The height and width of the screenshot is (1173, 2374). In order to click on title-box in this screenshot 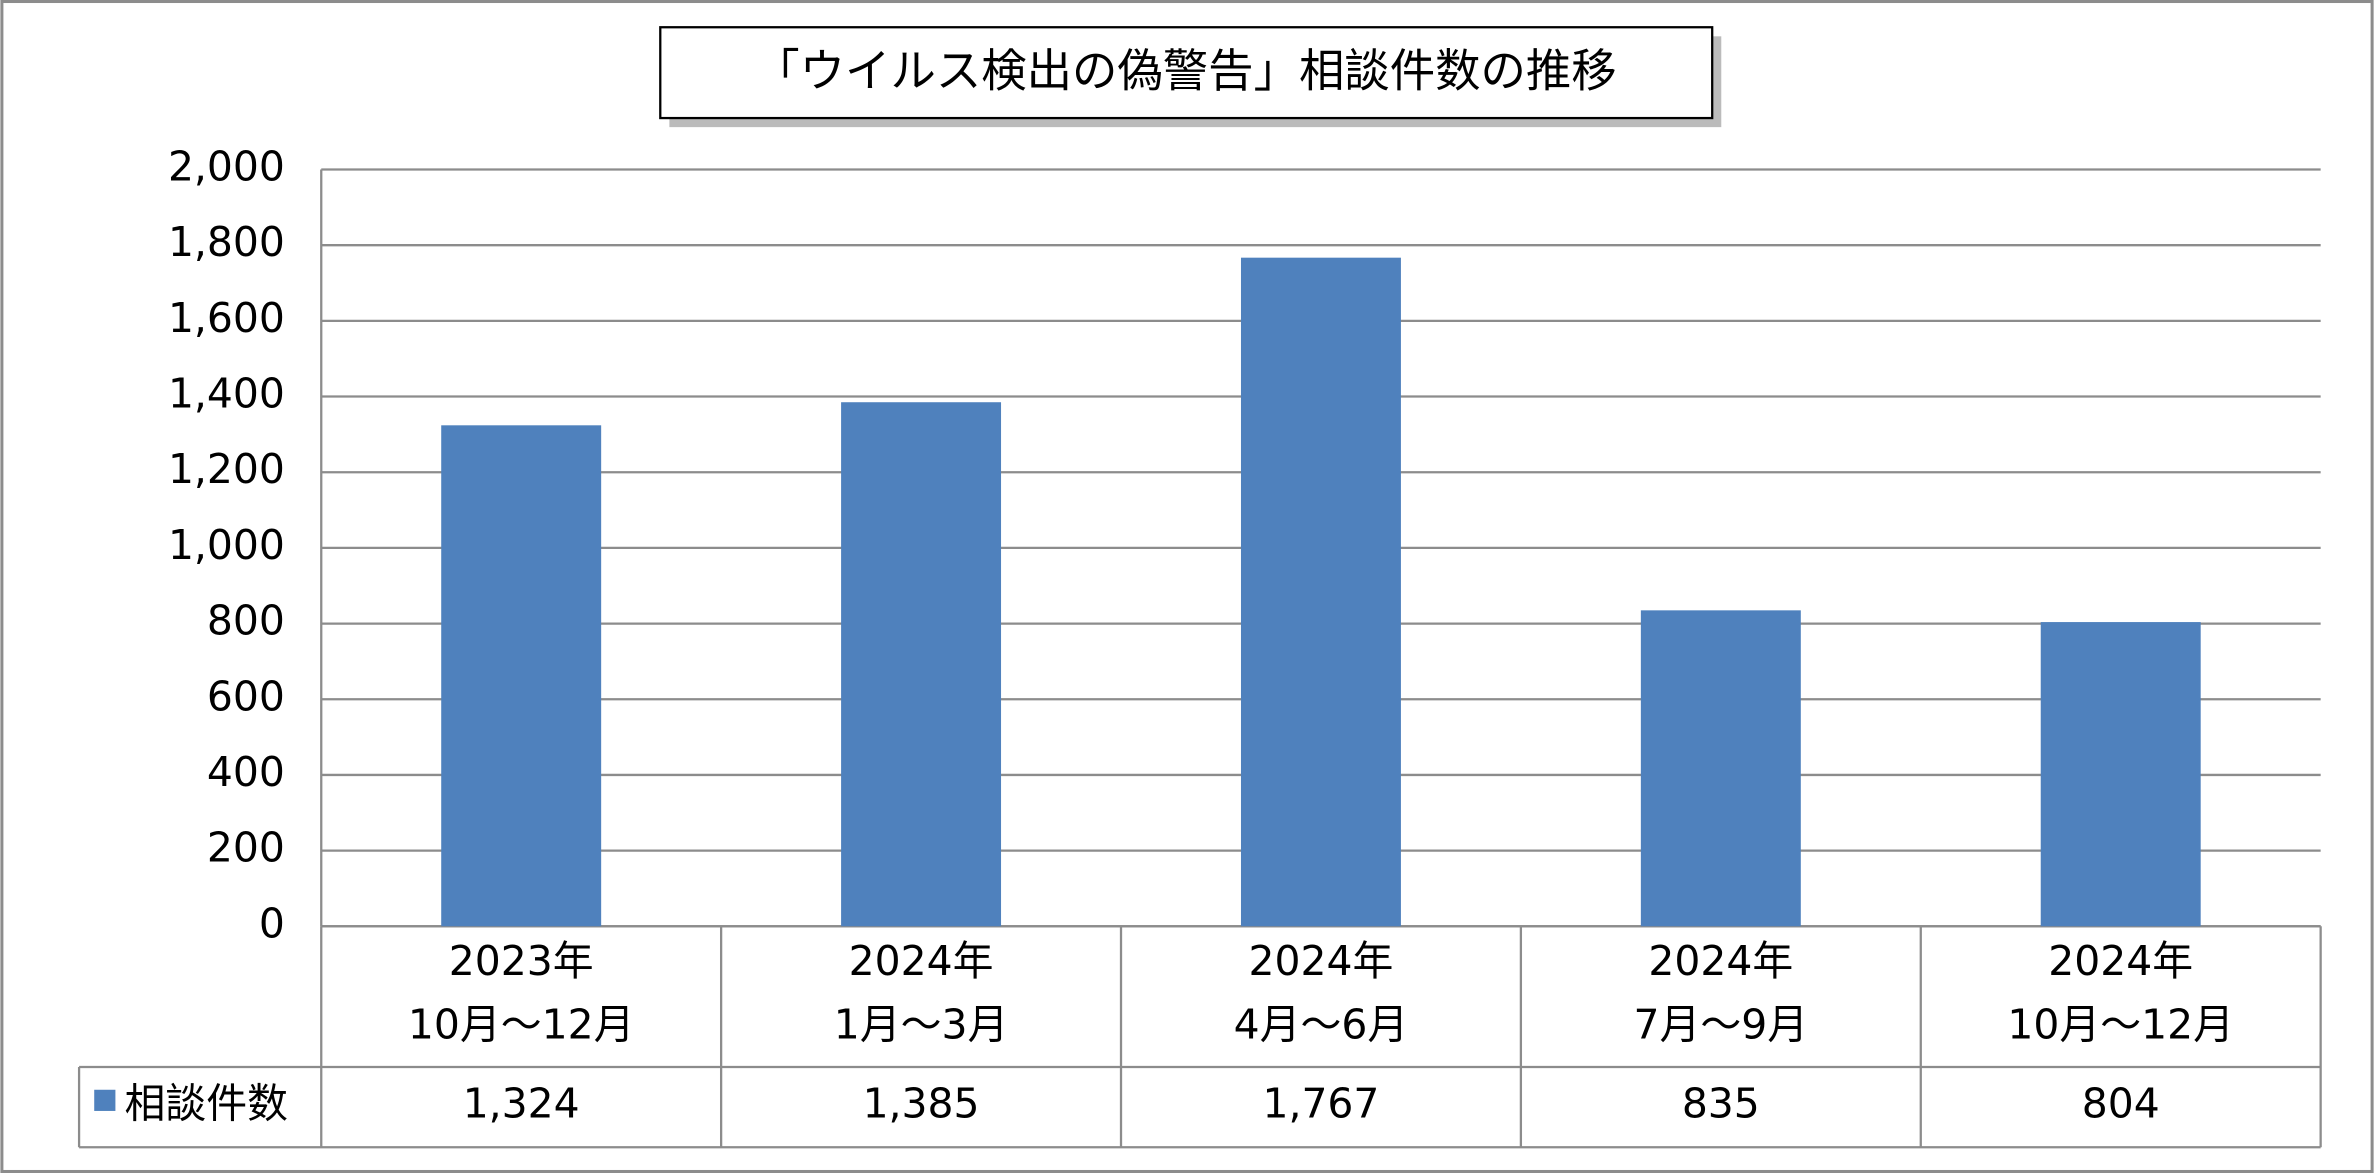, I will do `click(1186, 73)`.